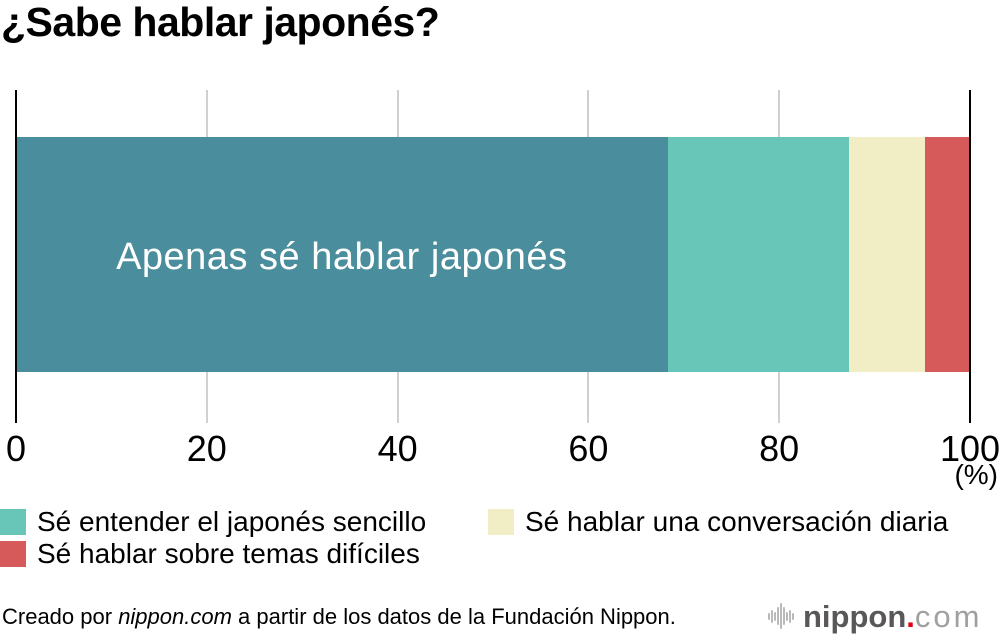 The width and height of the screenshot is (1000, 642). I want to click on legend-label: Sé hablar una conversación diaria, so click(737, 521).